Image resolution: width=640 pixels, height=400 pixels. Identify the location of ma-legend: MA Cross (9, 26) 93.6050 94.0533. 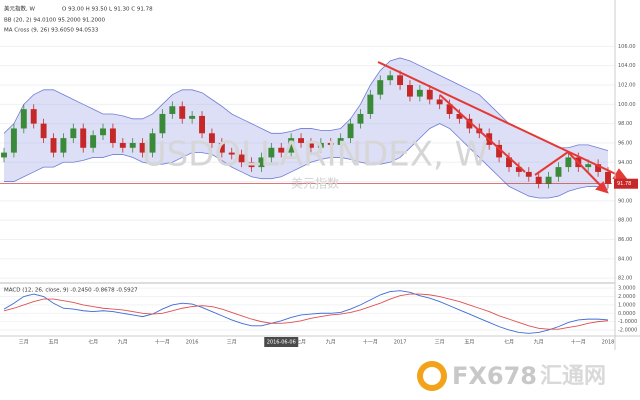
(51, 31).